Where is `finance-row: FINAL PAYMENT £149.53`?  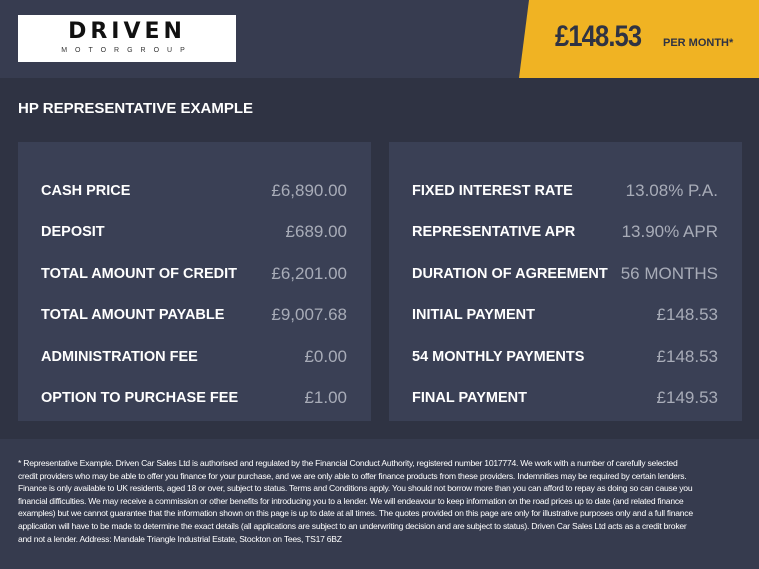 finance-row: FINAL PAYMENT £149.53 is located at coordinates (565, 399).